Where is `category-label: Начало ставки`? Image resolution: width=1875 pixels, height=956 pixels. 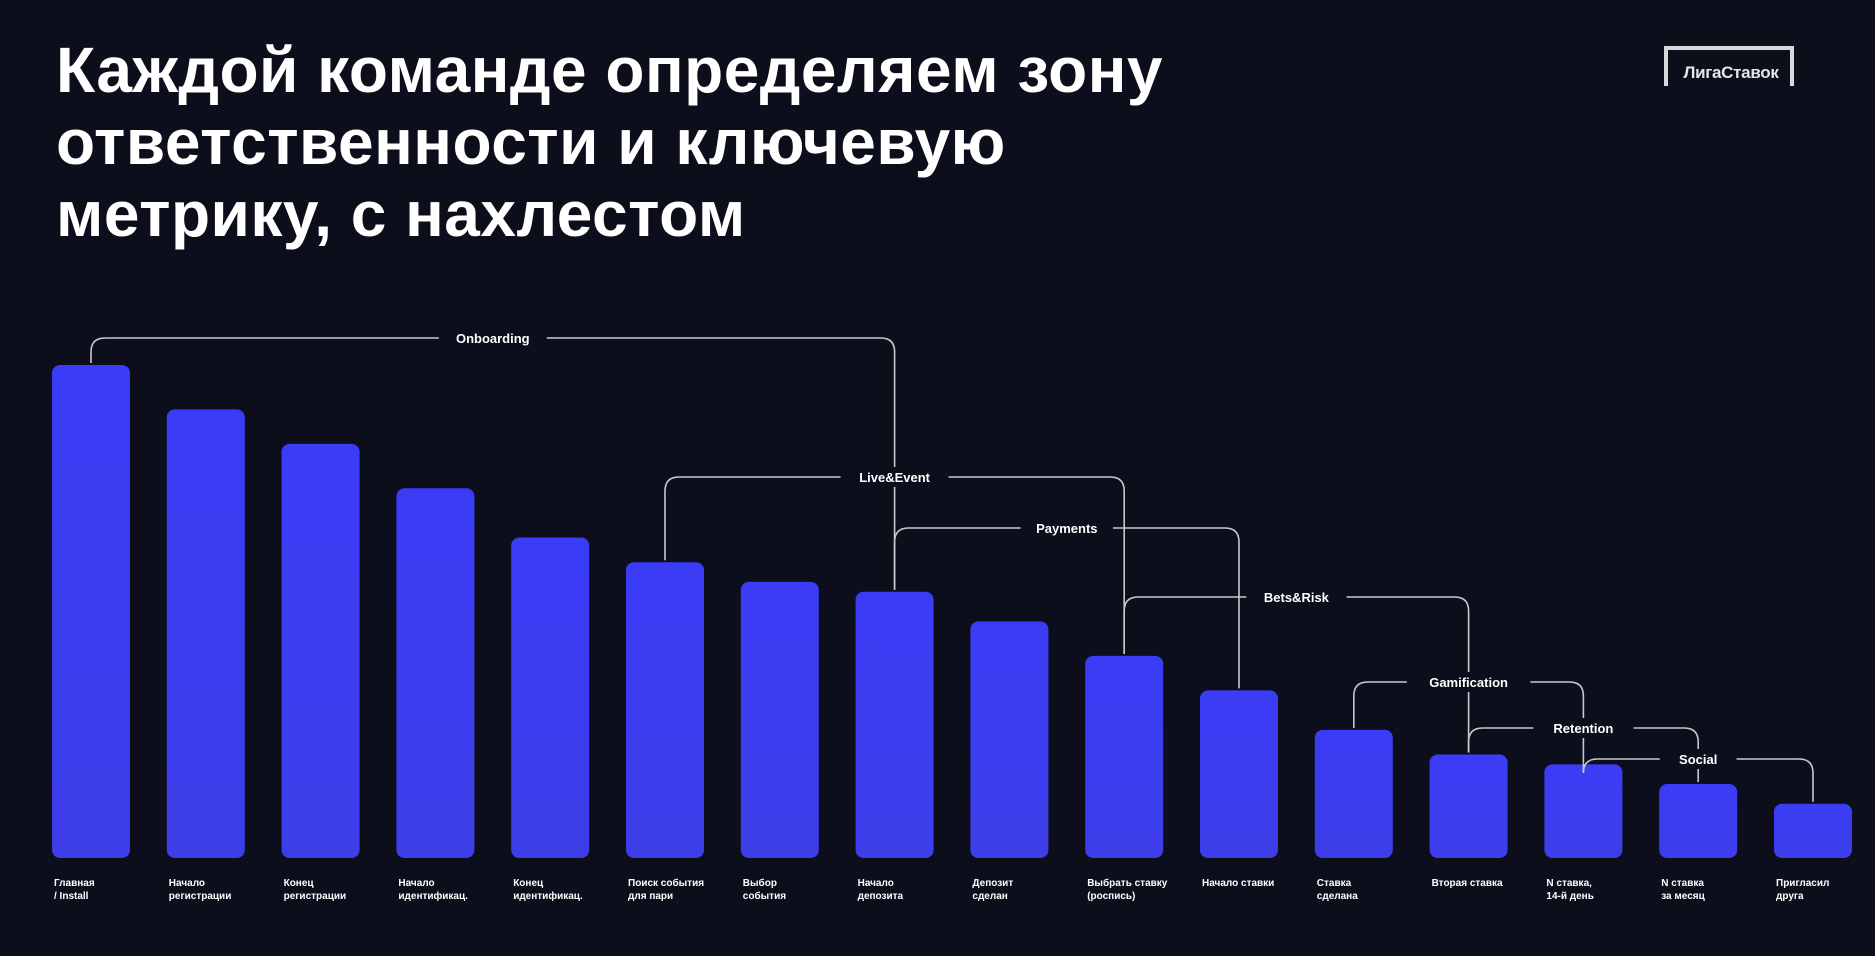 category-label: Начало ставки is located at coordinates (1238, 883).